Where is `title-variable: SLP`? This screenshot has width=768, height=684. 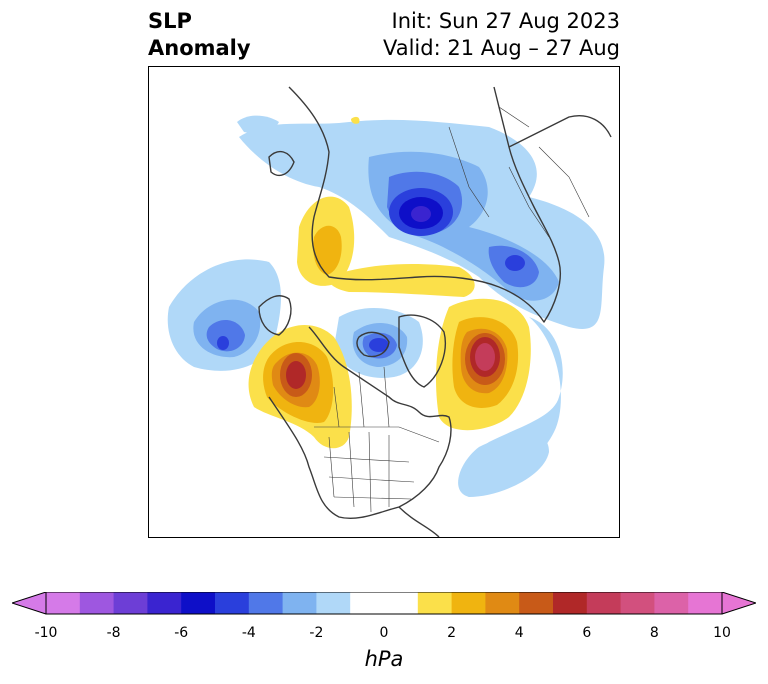 title-variable: SLP is located at coordinates (170, 21).